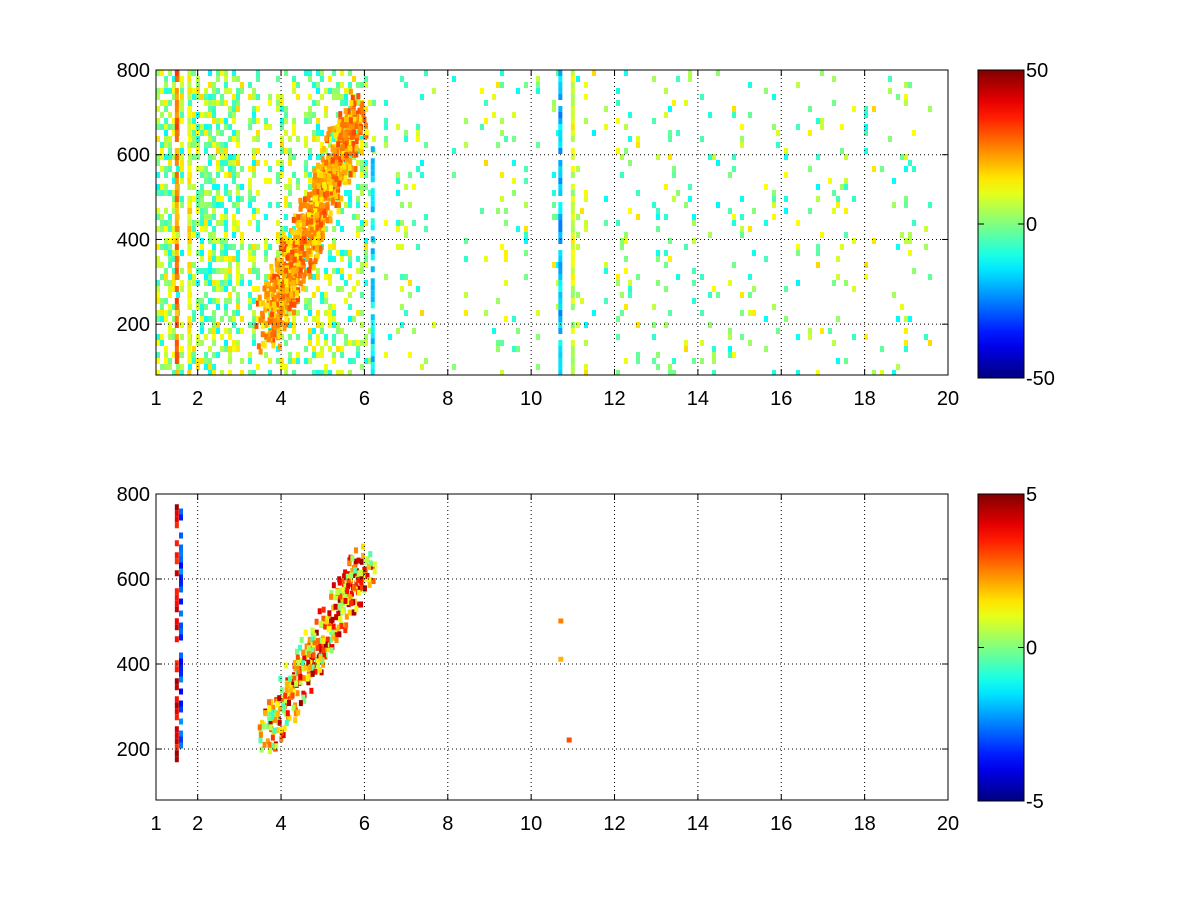 The width and height of the screenshot is (1200, 900). Describe the element at coordinates (364, 824) in the screenshot. I see `x-tick-label: 6` at that location.